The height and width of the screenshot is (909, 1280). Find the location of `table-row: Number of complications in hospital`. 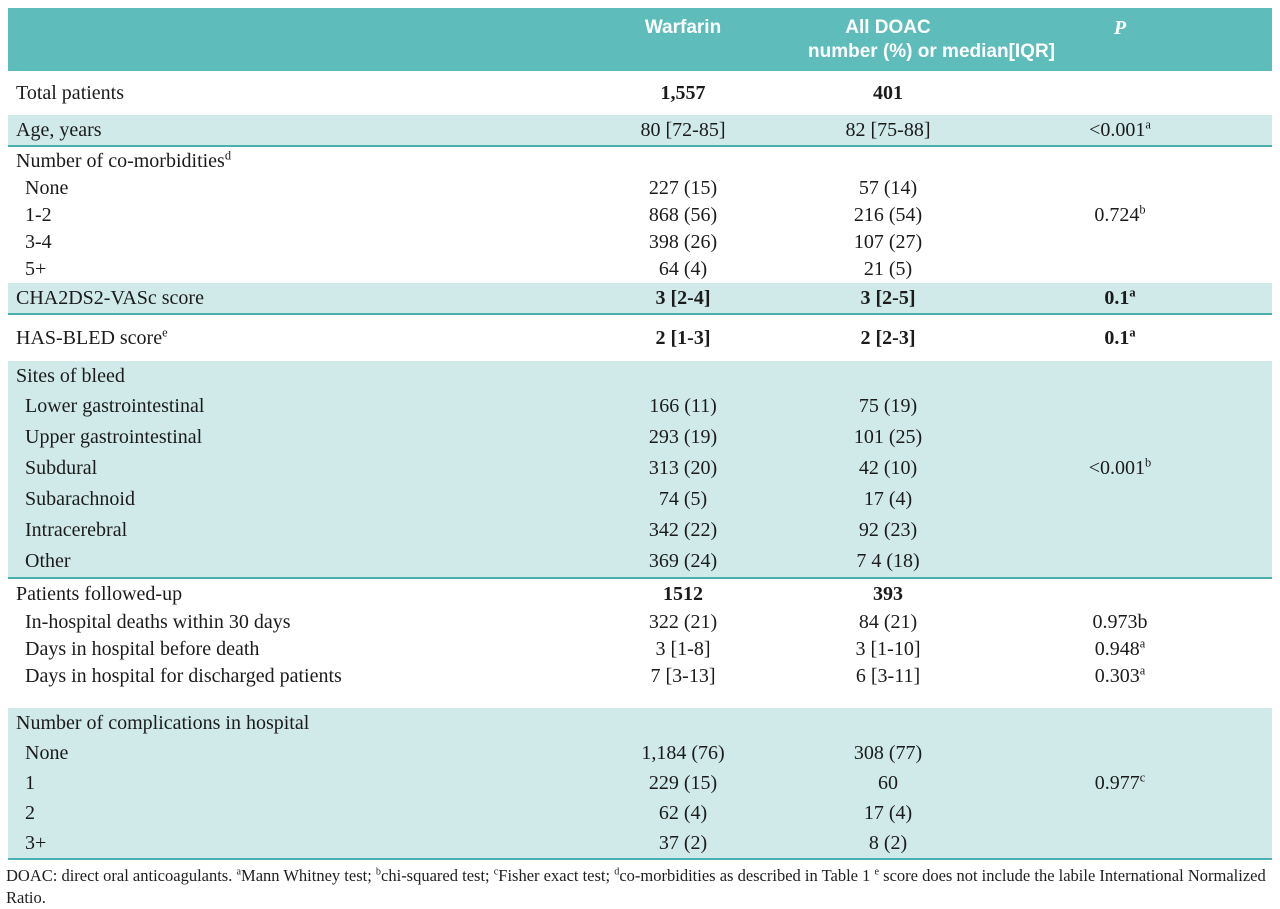

table-row: Number of complications in hospital is located at coordinates (640, 723).